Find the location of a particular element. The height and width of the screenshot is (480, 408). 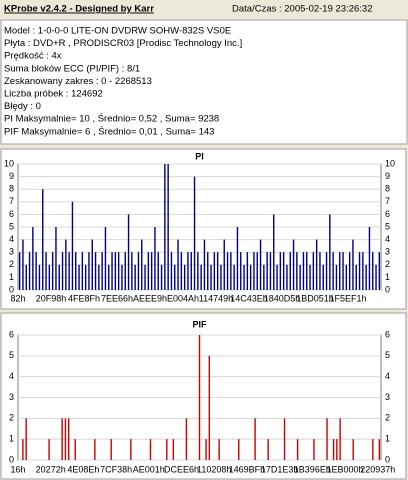

y-tick-label-right: 1 is located at coordinates (387, 439).